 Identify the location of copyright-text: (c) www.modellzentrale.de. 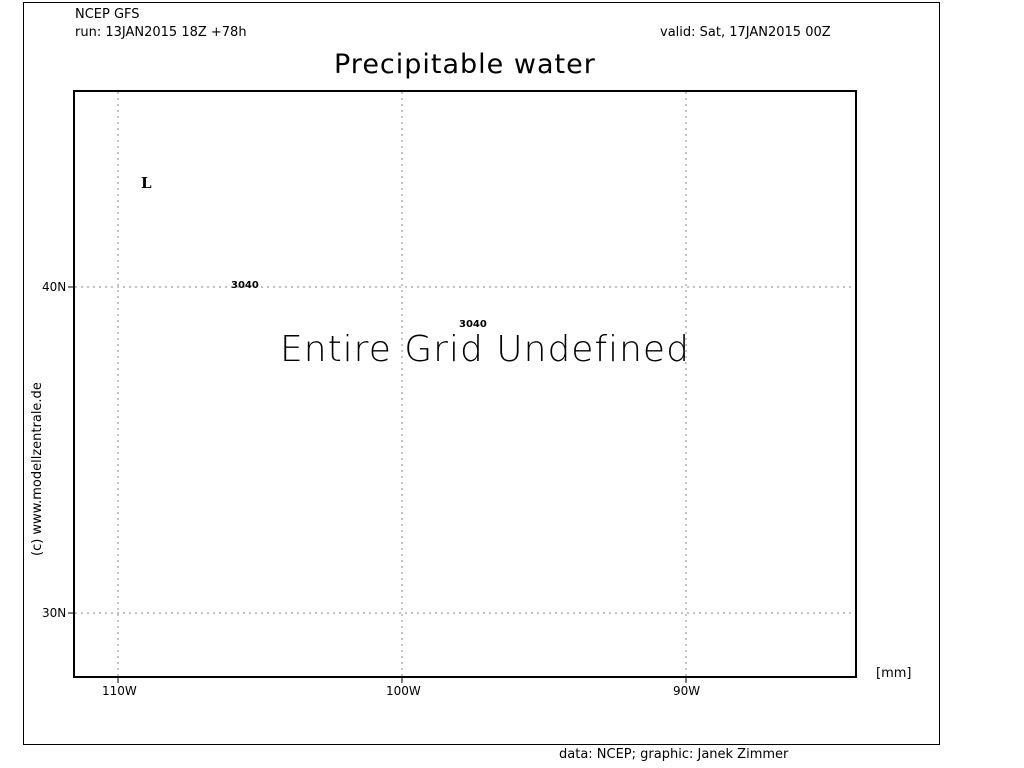
(37, 469).